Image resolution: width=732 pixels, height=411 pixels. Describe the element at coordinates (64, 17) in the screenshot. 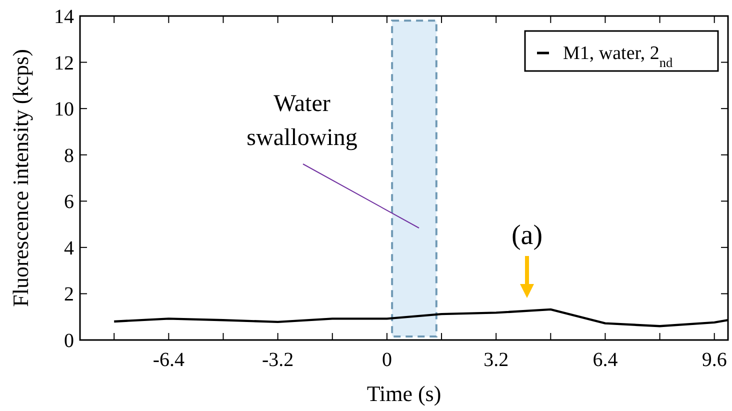

I see `y-tick-label: 14` at that location.